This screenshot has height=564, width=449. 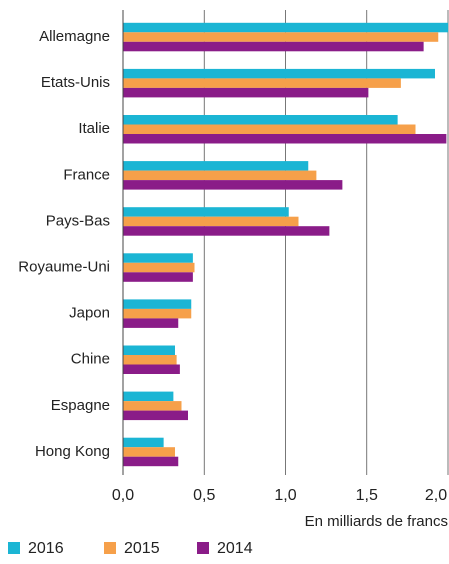 I want to click on x-tick-label: 1,0, so click(x=285, y=495).